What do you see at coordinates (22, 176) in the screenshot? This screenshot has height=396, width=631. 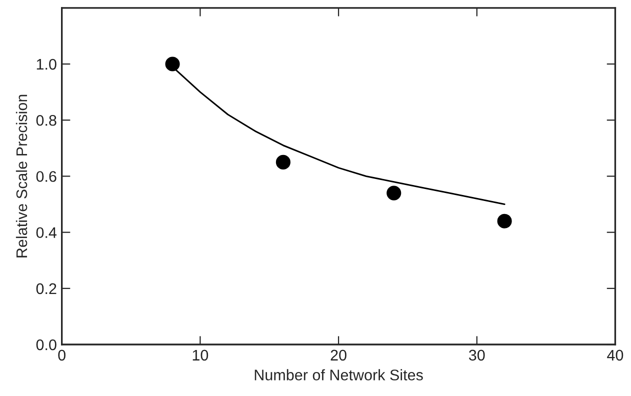 I see `y-axis-title: Relative Scale Precision` at bounding box center [22, 176].